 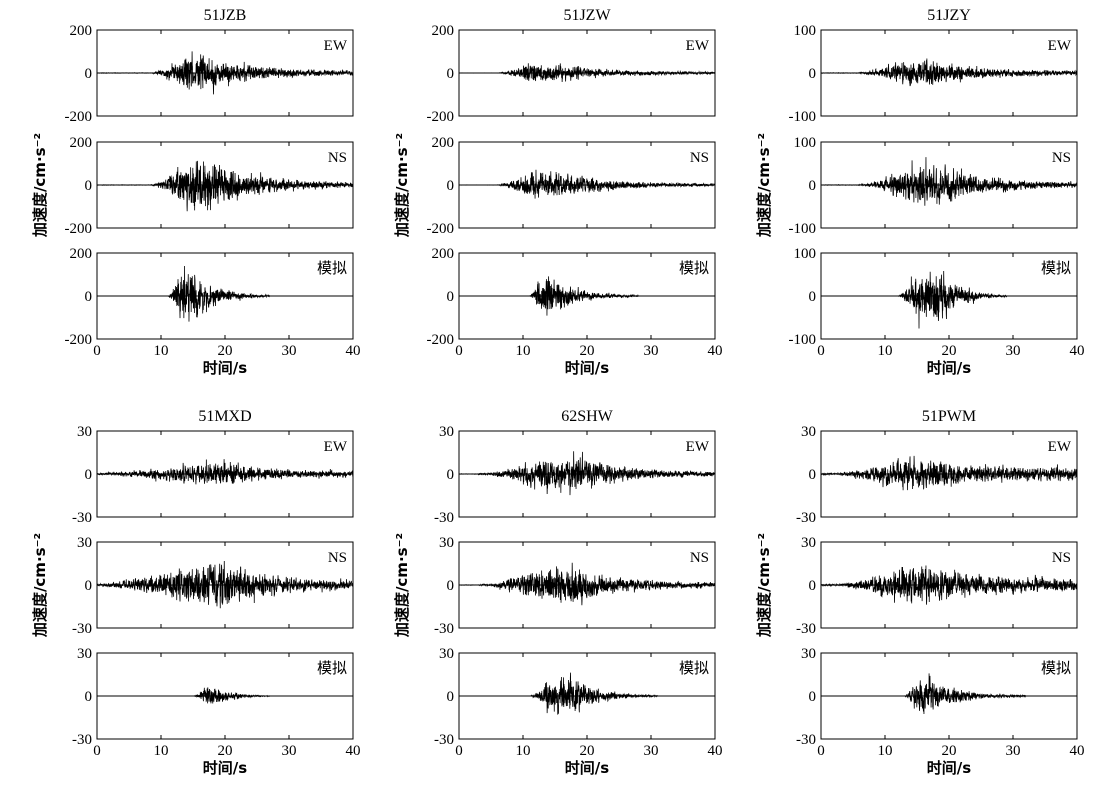 I want to click on chart-title: 51JZY, so click(x=949, y=15).